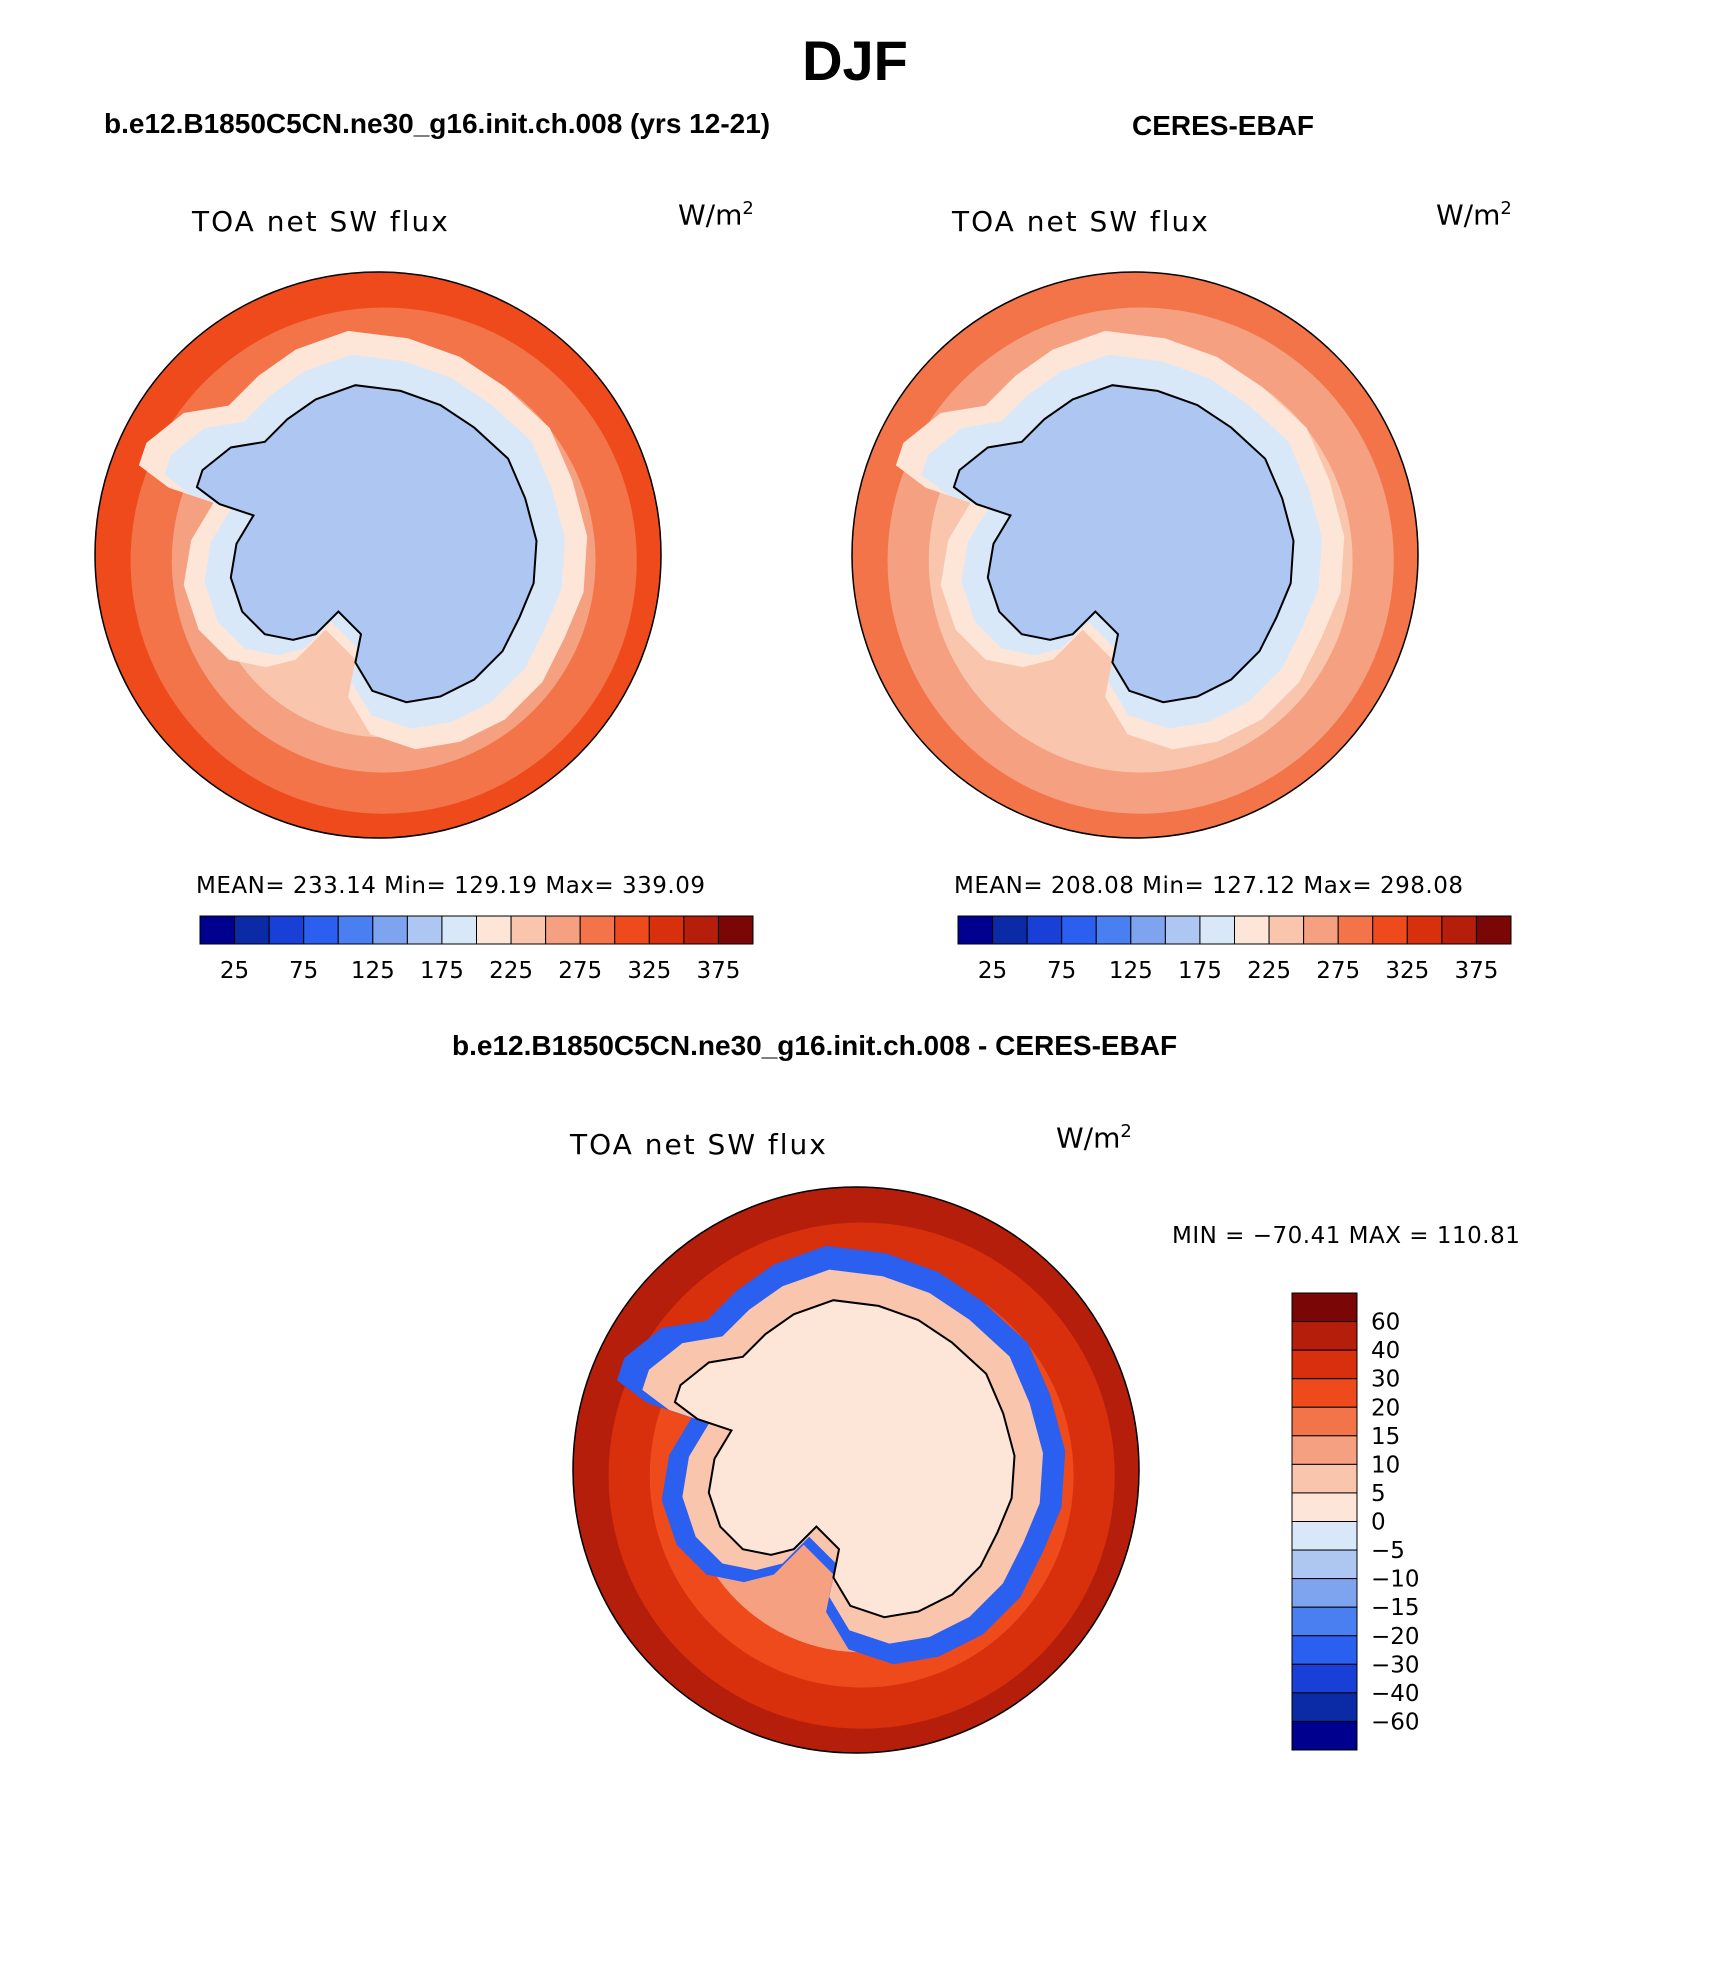 The height and width of the screenshot is (1972, 1710). Describe the element at coordinates (1385, 1323) in the screenshot. I see `colorbar-tick-label: 60` at that location.